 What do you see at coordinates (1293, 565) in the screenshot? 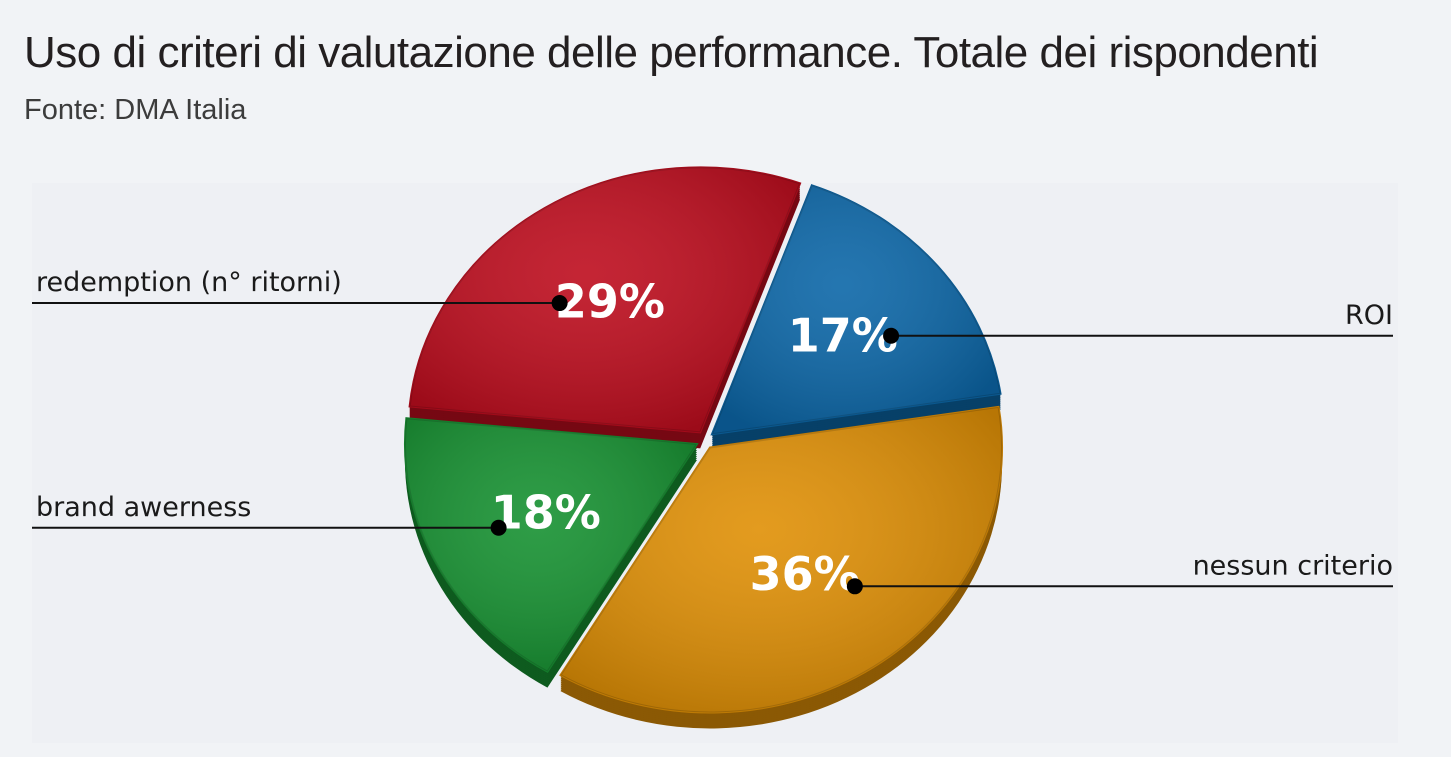
I see `legend-label-nessun-criterio: nessun criterio` at bounding box center [1293, 565].